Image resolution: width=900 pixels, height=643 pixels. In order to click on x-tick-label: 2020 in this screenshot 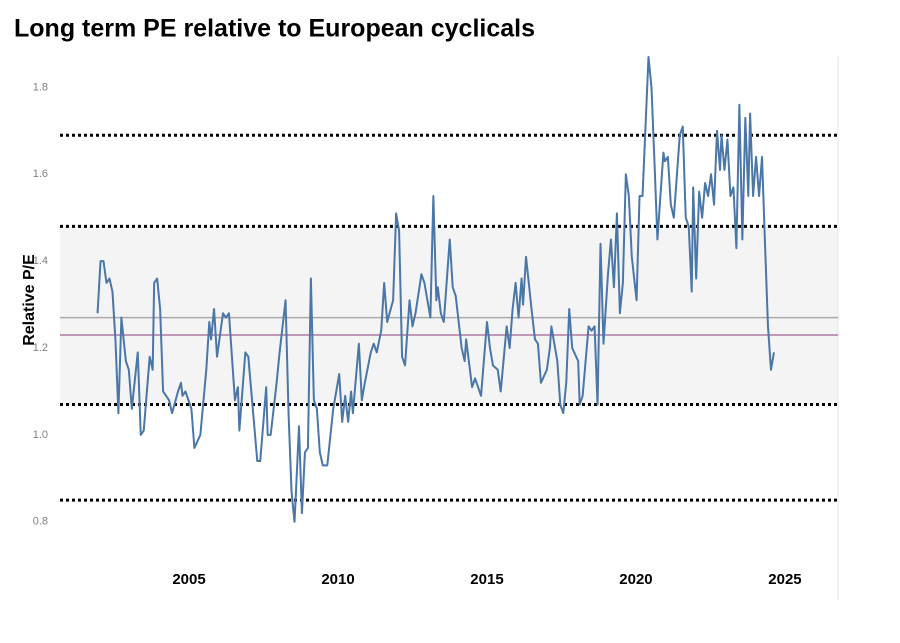, I will do `click(635, 579)`.